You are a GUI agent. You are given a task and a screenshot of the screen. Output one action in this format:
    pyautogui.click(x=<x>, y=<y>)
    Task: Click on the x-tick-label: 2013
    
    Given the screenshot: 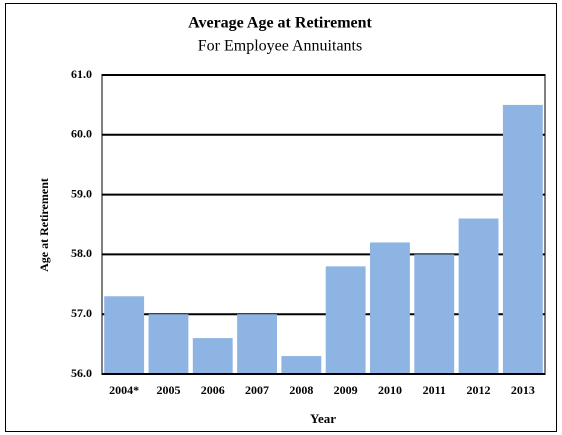 What is the action you would take?
    pyautogui.click(x=523, y=390)
    